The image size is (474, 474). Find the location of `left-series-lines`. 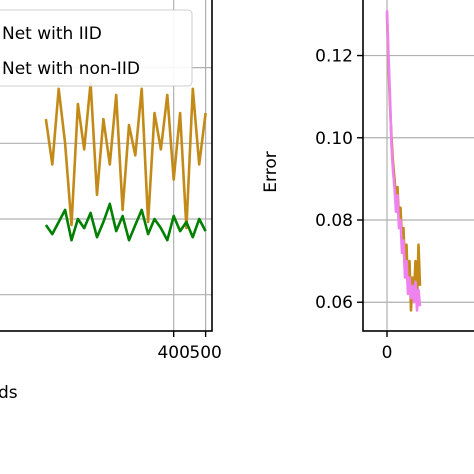

left-series-lines is located at coordinates (125, 161).